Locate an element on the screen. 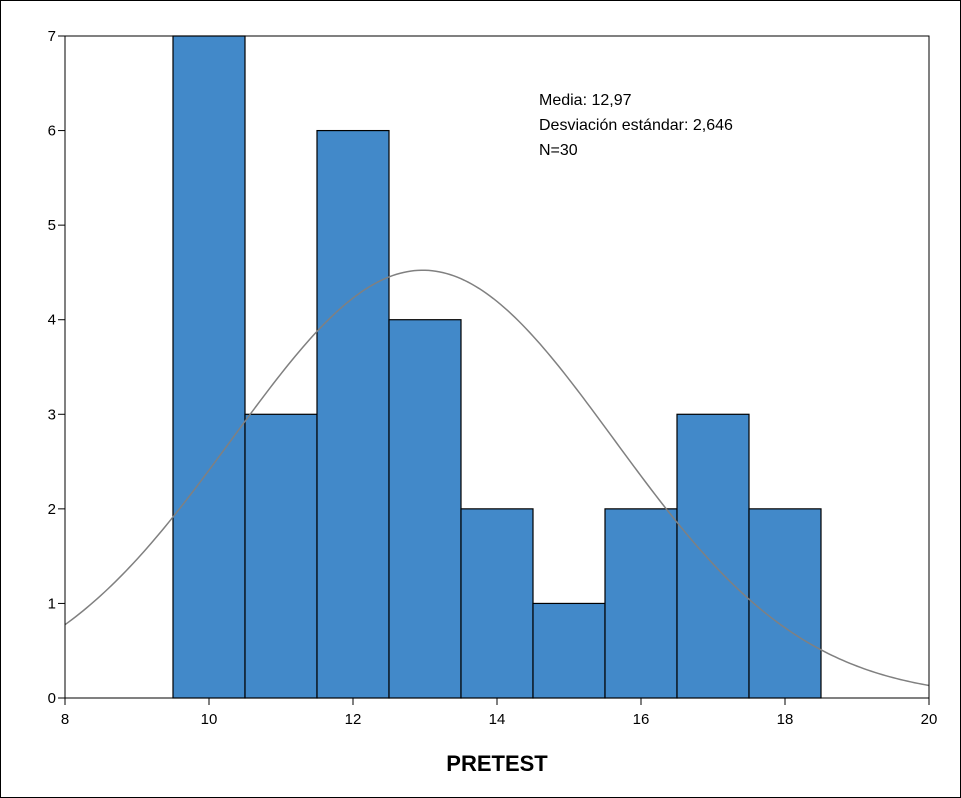 The width and height of the screenshot is (961, 798). y-axis: 0 1 2 3 4 5 6 7 is located at coordinates (56, 367).